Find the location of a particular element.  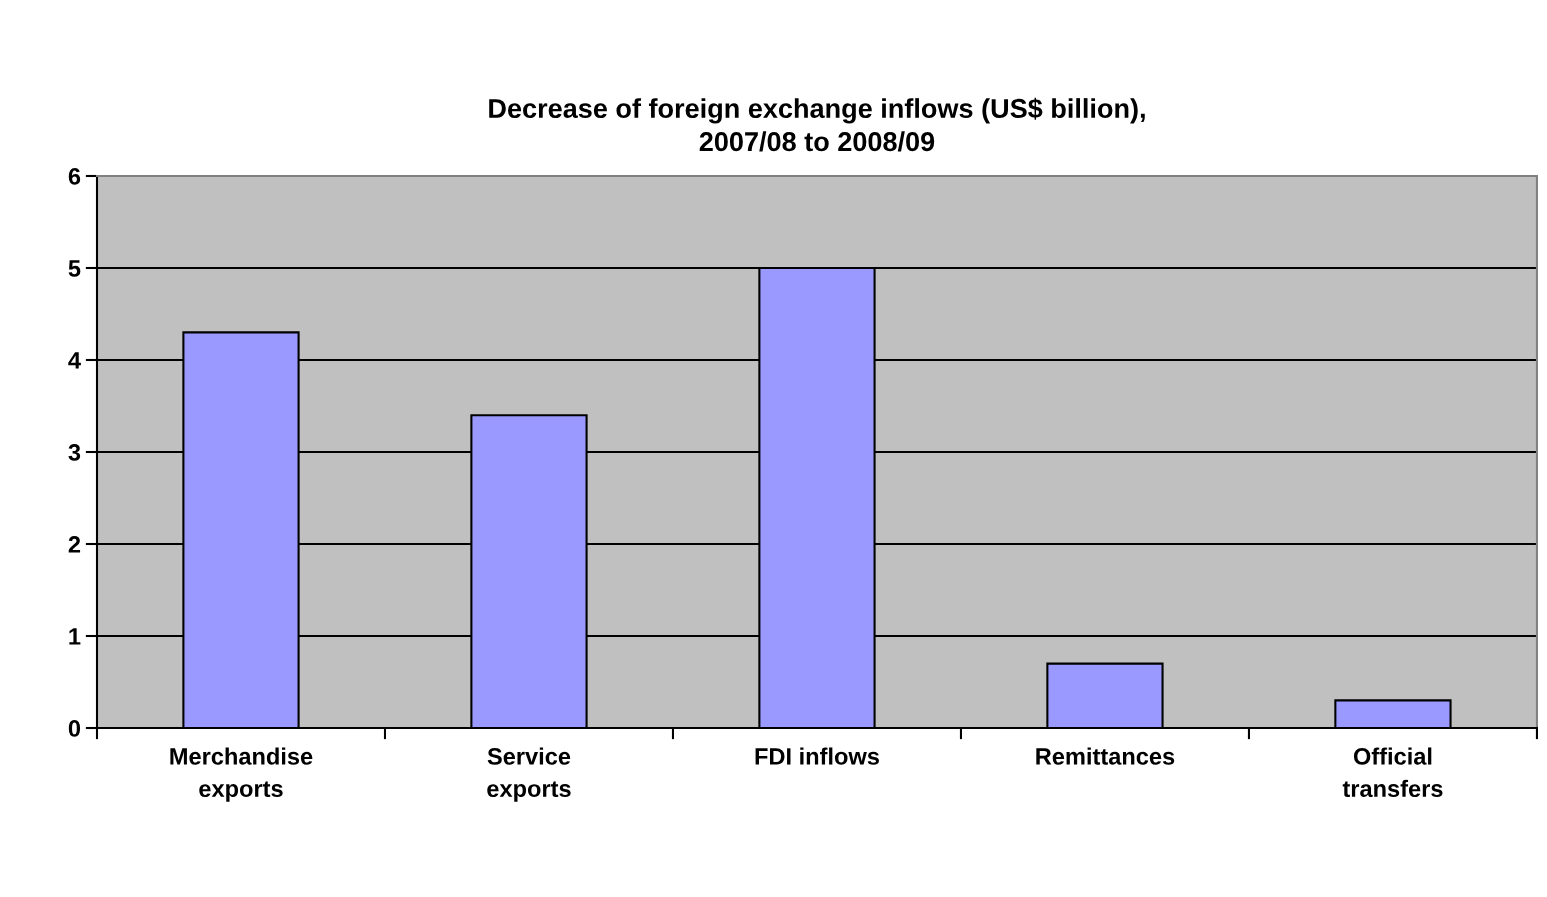

y-tick-label: 1 is located at coordinates (75, 636).